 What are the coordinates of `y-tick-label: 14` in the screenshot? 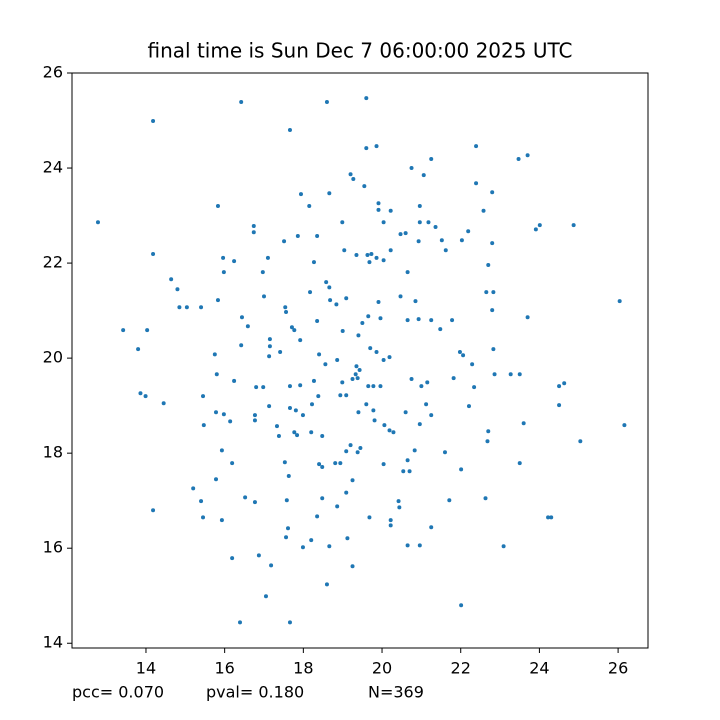 It's located at (53, 642).